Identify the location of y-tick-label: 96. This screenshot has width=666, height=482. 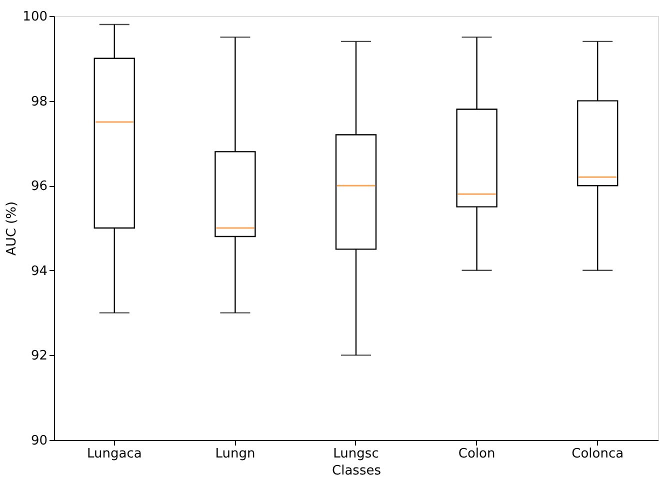
(39, 186).